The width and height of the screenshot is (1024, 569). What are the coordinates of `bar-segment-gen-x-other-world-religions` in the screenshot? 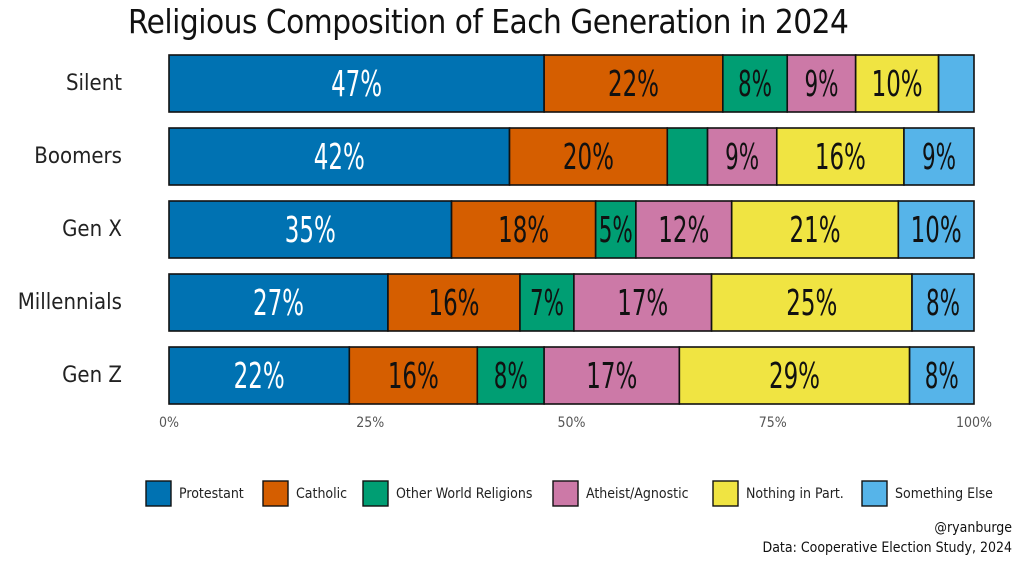 It's located at (615, 229).